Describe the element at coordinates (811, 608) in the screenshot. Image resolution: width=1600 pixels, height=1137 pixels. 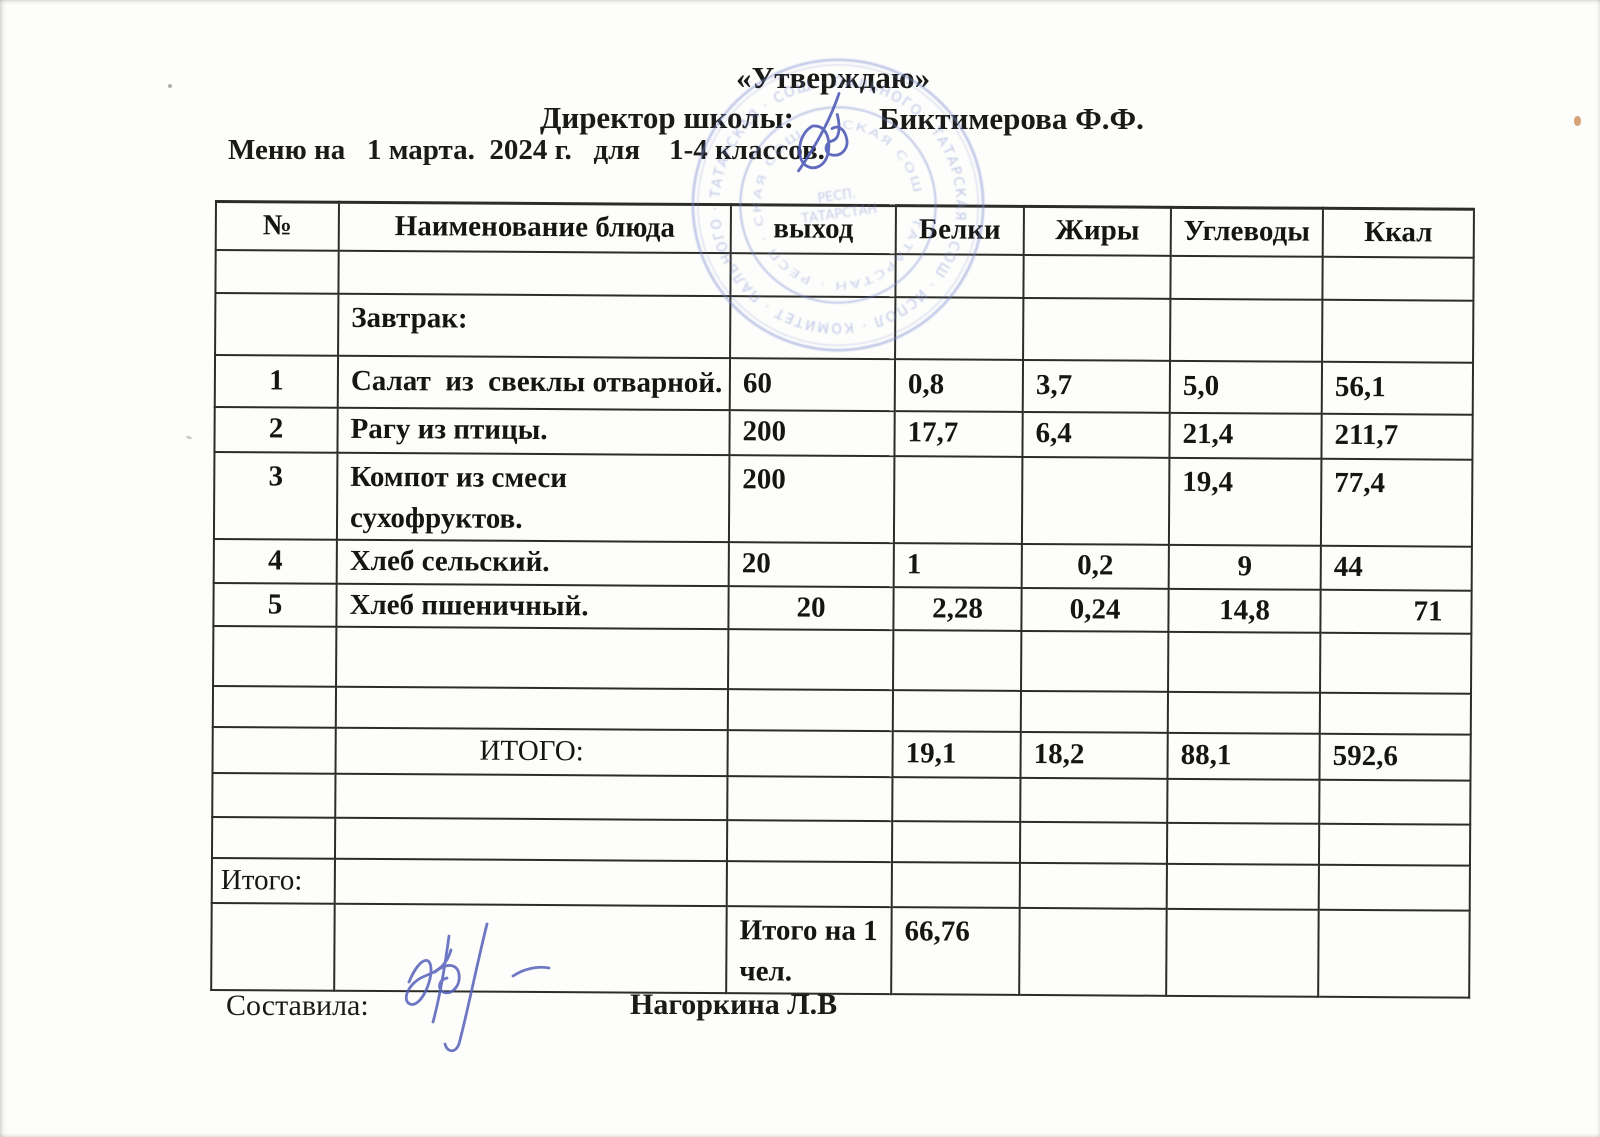
I see `table-cell: 20` at that location.